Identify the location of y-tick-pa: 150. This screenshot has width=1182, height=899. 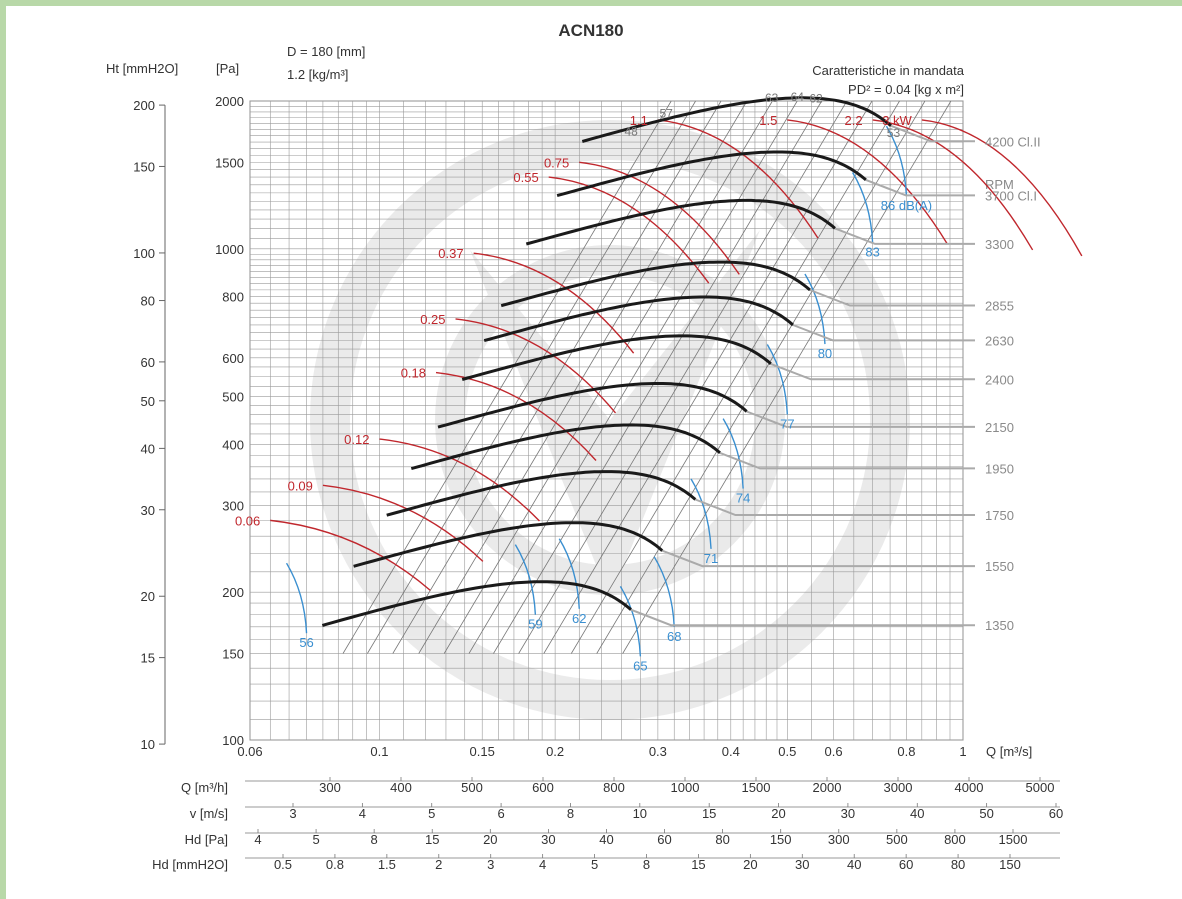
(233, 654).